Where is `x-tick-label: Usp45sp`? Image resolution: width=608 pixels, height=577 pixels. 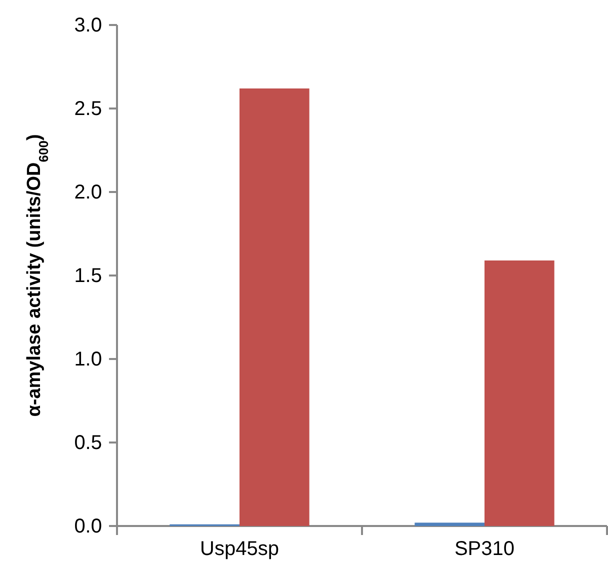 x-tick-label: Usp45sp is located at coordinates (239, 549).